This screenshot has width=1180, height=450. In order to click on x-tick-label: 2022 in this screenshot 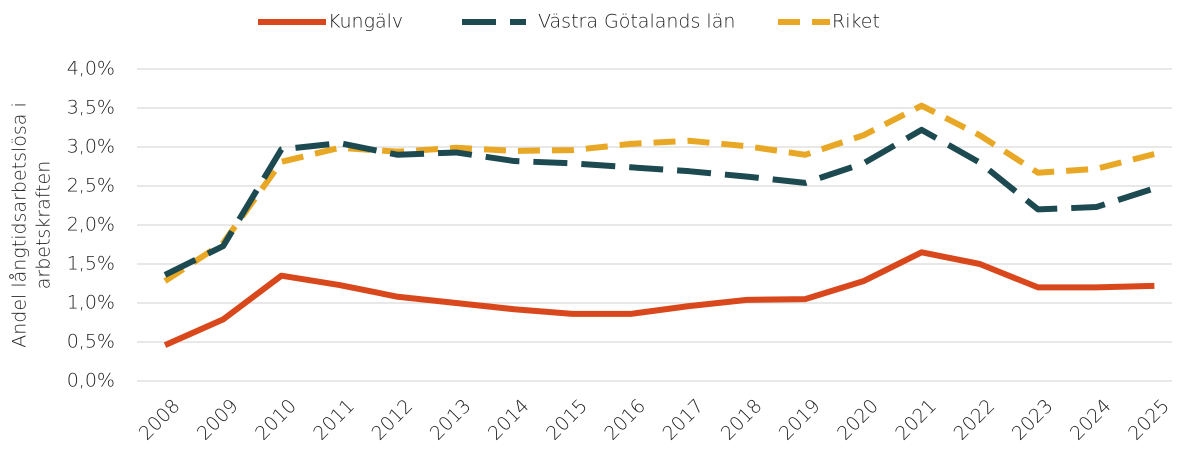, I will do `click(974, 420)`.